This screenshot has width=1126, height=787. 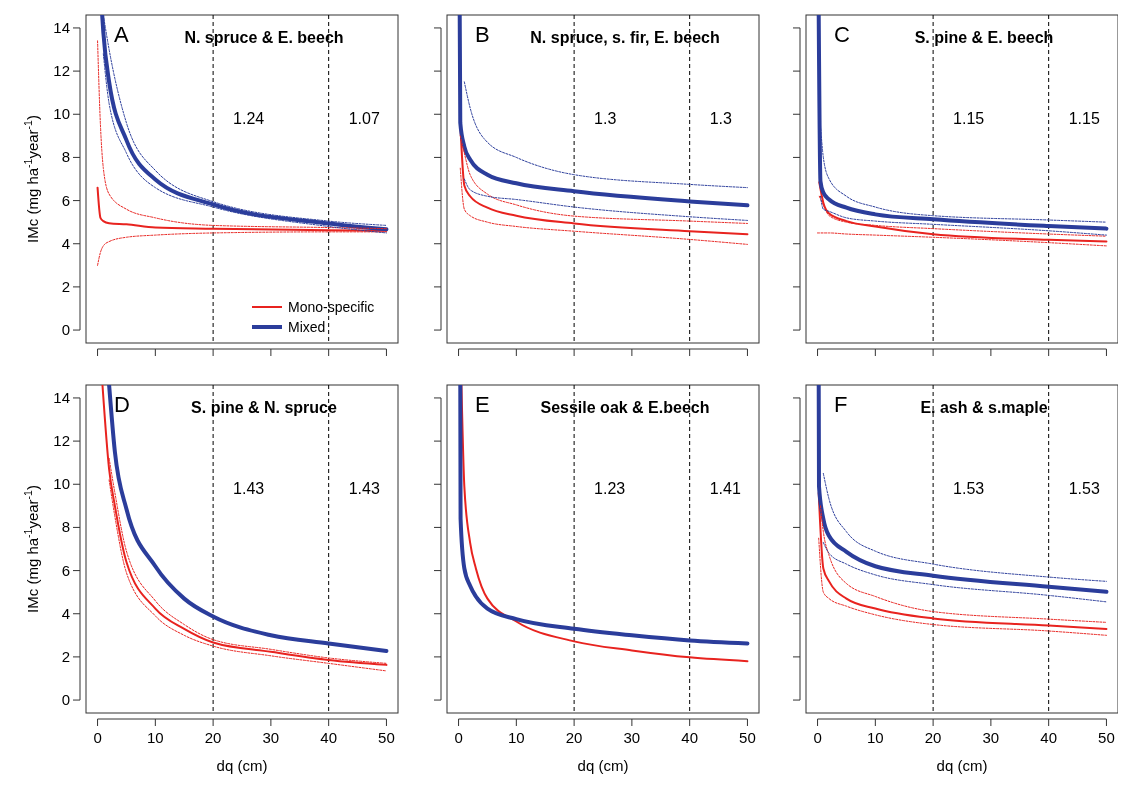 What do you see at coordinates (984, 37) in the screenshot?
I see `text: S. pine & E. beech` at bounding box center [984, 37].